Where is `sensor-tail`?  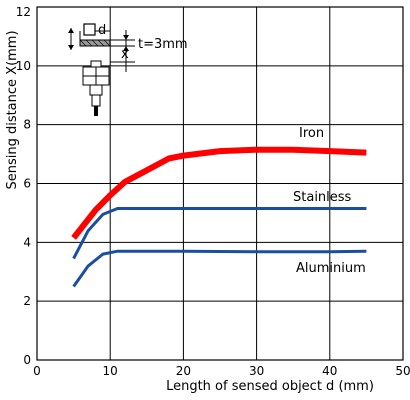
sensor-tail is located at coordinates (96, 100).